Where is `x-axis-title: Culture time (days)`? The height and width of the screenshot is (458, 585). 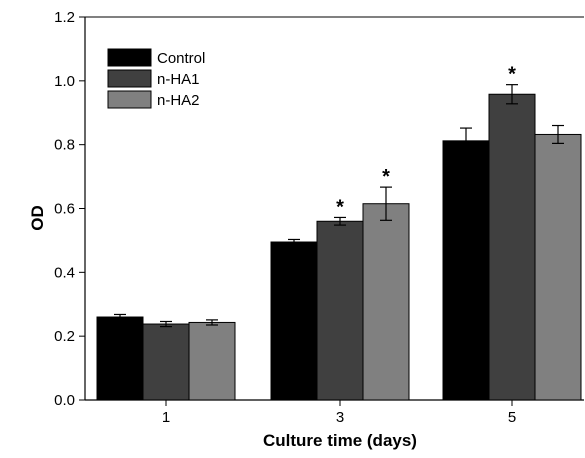 x-axis-title: Culture time (days) is located at coordinates (340, 440).